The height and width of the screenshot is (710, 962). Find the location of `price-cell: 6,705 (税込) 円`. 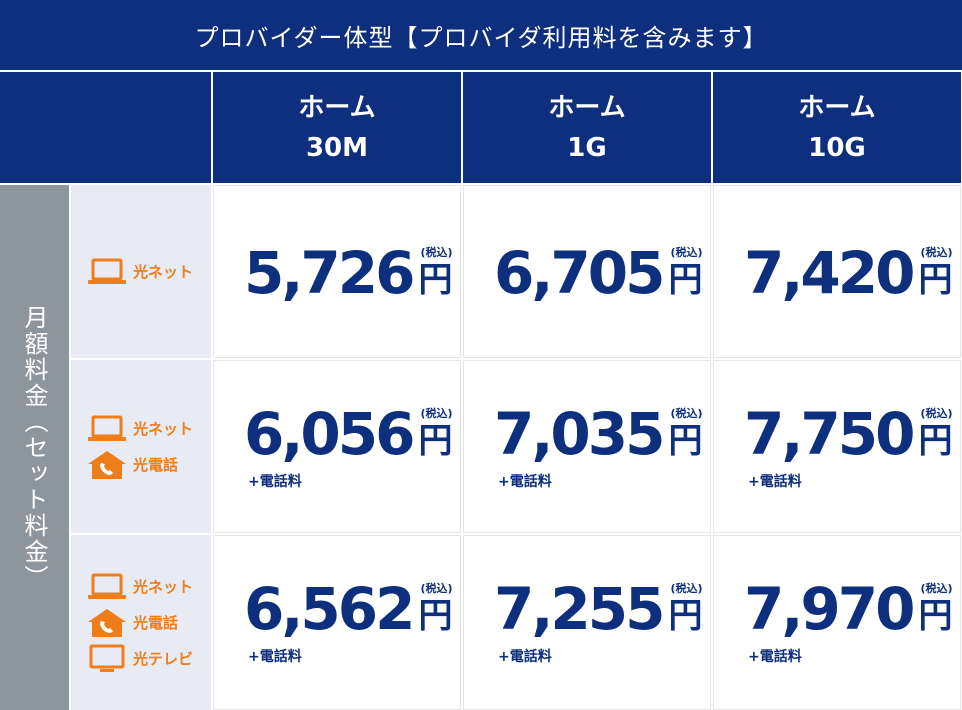

price-cell: 6,705 (税込) 円 is located at coordinates (587, 271).